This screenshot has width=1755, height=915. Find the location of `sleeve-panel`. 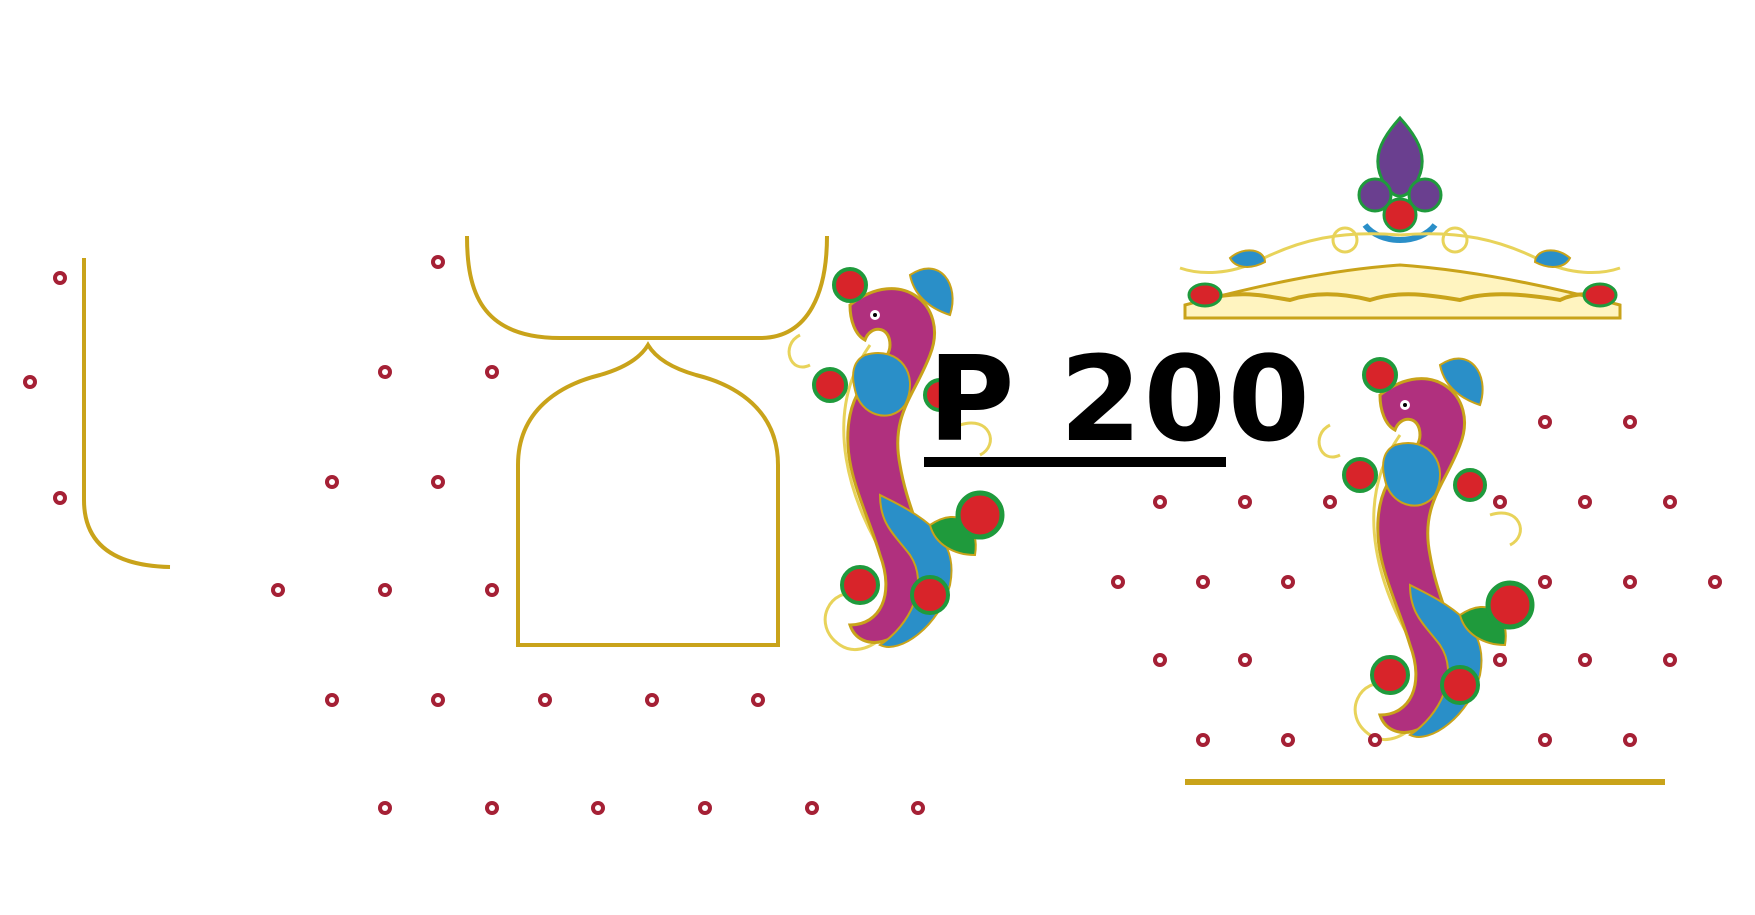

sleeve-panel is located at coordinates (97, 413).